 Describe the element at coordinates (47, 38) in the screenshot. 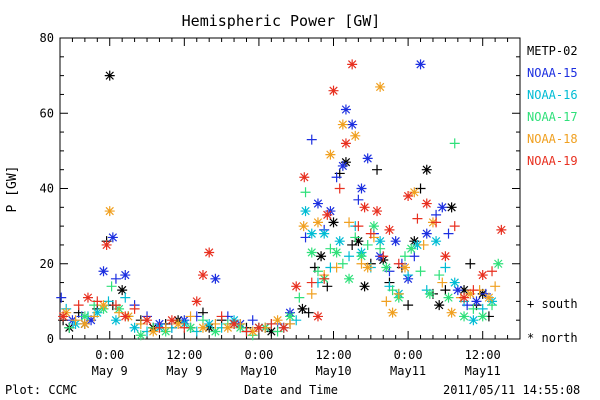

I see `y-tick-label: 80` at that location.